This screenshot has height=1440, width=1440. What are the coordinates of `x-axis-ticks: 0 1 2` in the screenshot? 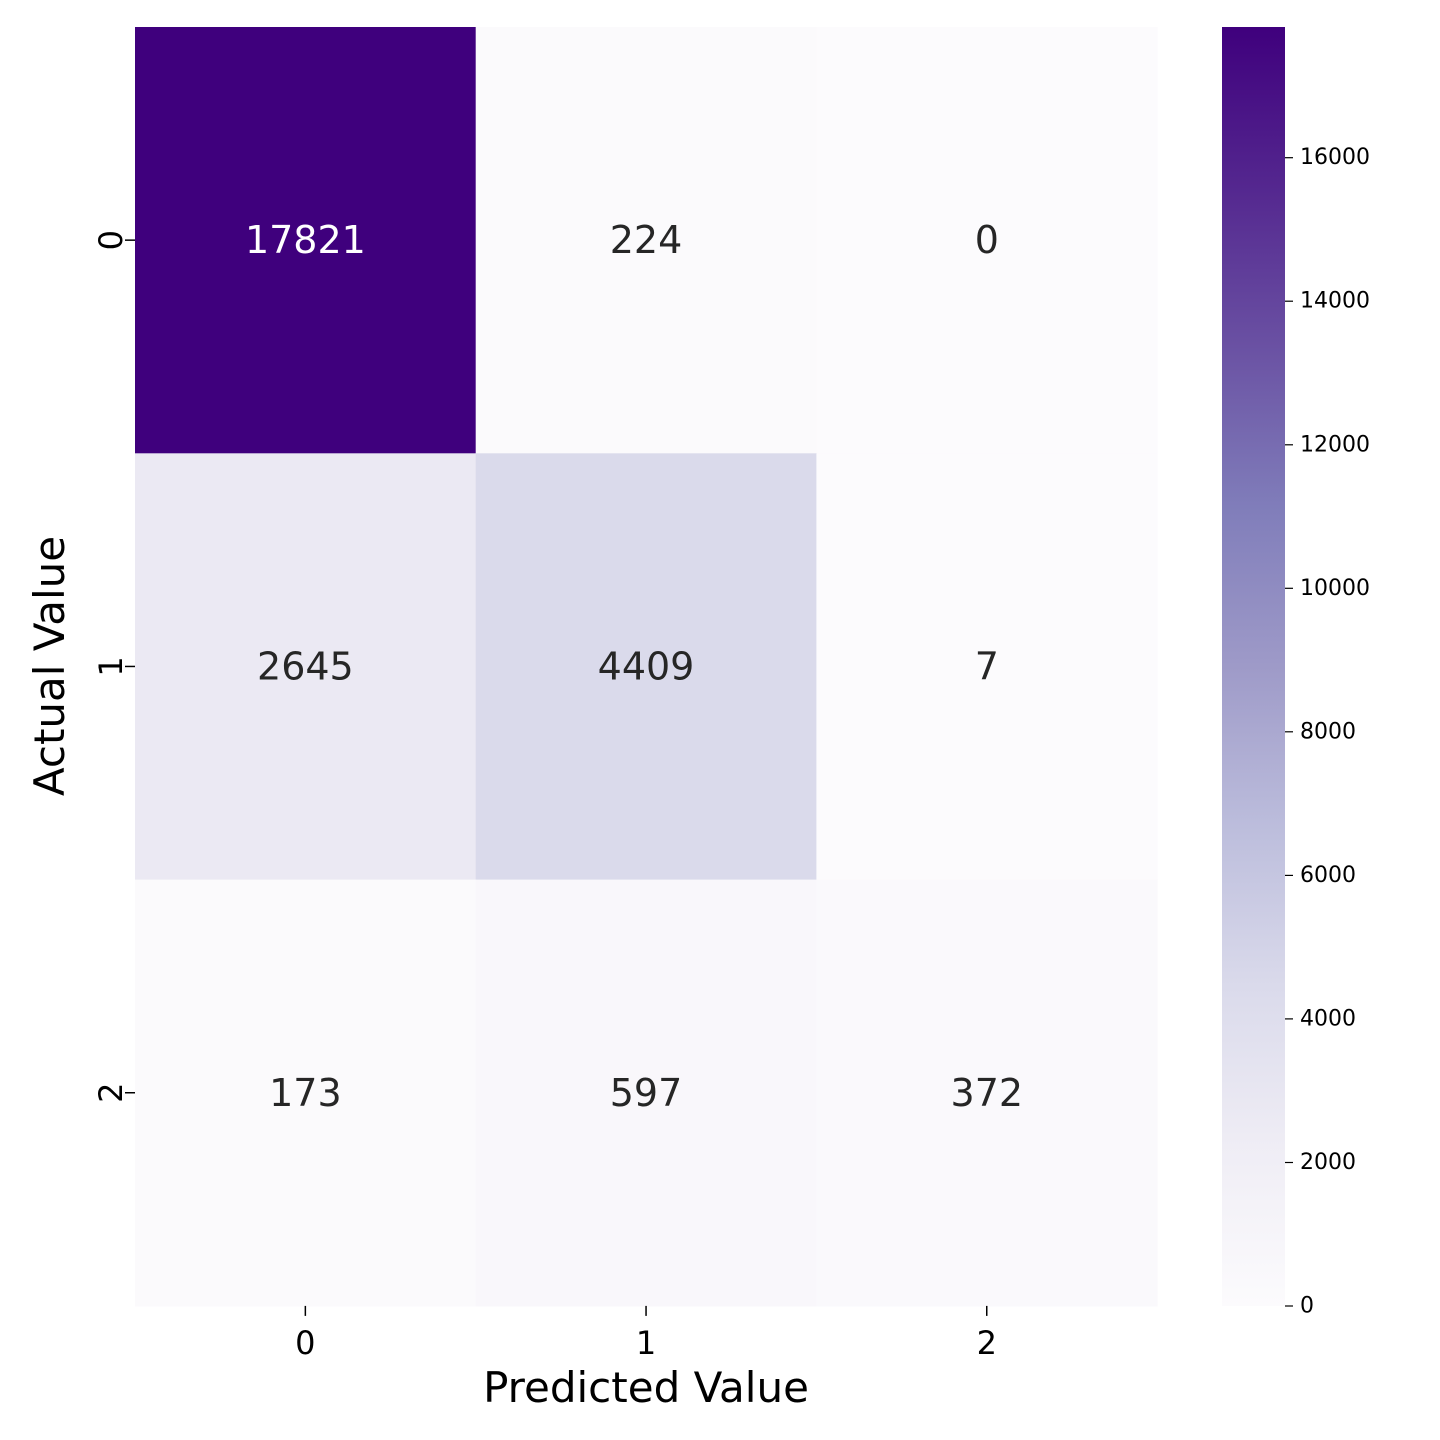 It's located at (646, 1333).